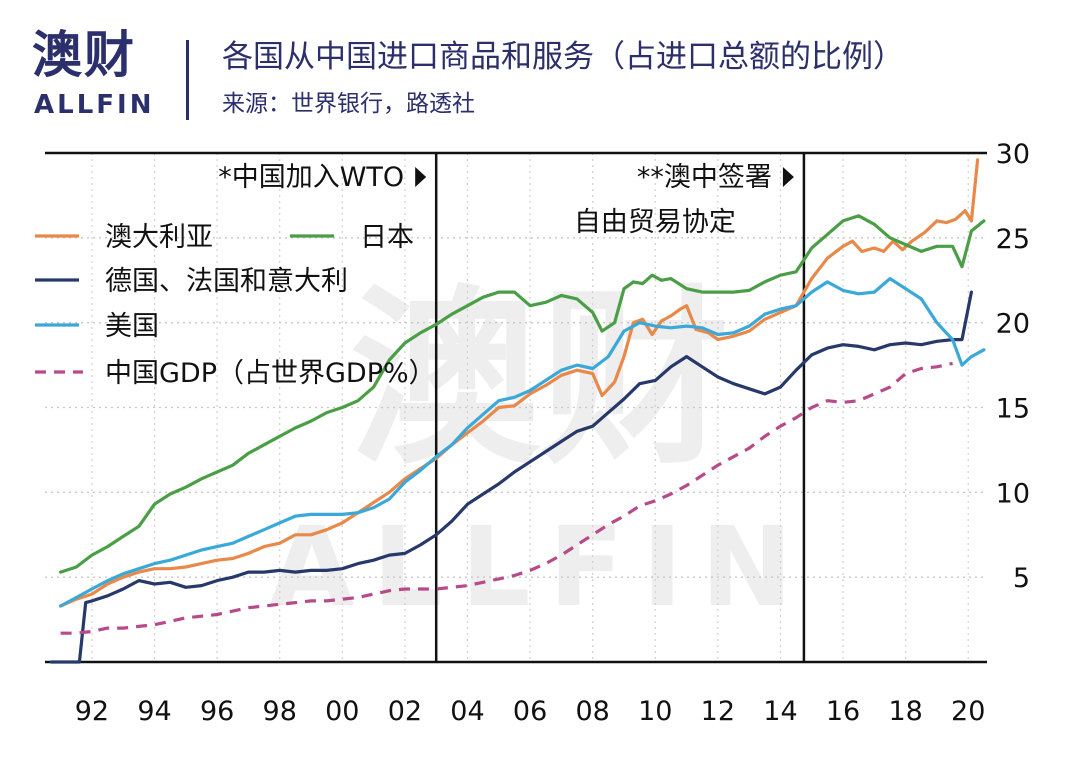 The height and width of the screenshot is (766, 1080). Describe the element at coordinates (311, 177) in the screenshot. I see `annotation-label: *中国加入WTO` at that location.